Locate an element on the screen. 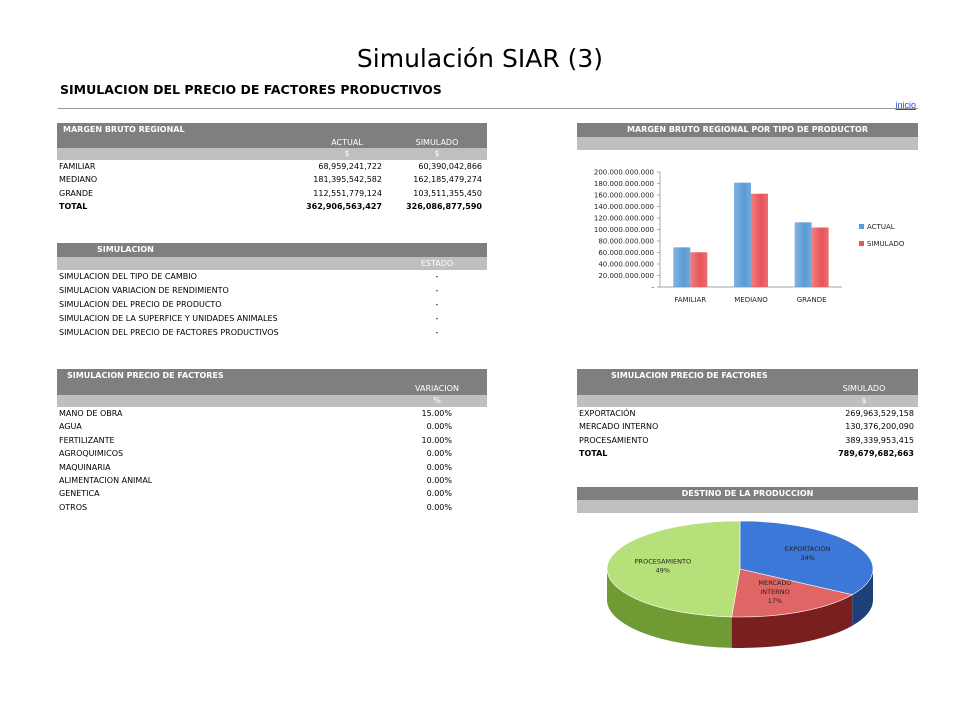 The height and width of the screenshot is (720, 960). row-label: MERCADO INTERNO is located at coordinates (619, 427).